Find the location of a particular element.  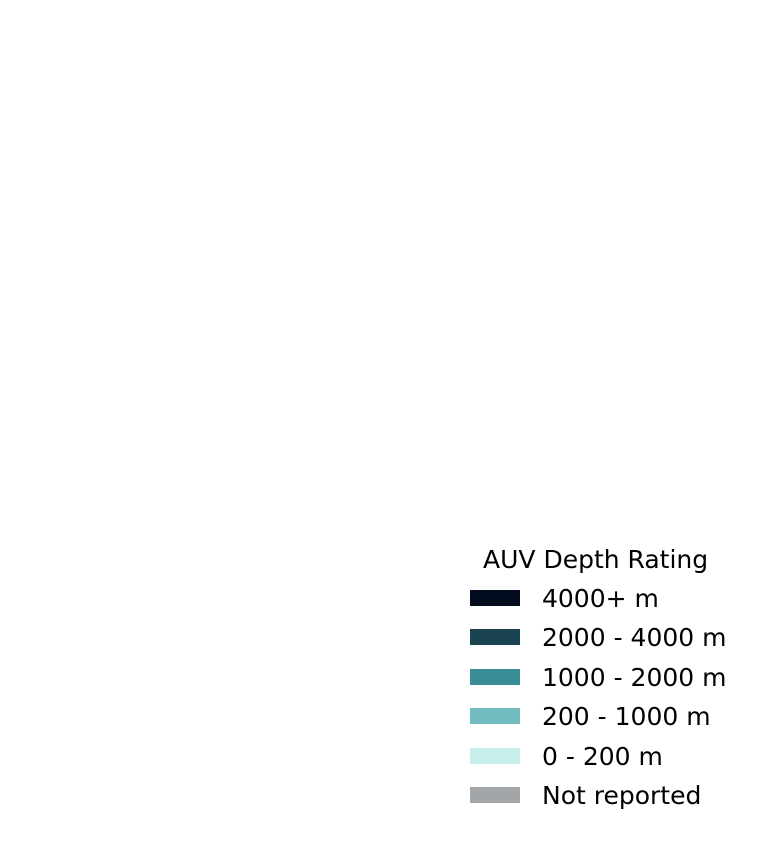

legend-item-2000-4000: 2000 - 4000 m is located at coordinates (612, 638).